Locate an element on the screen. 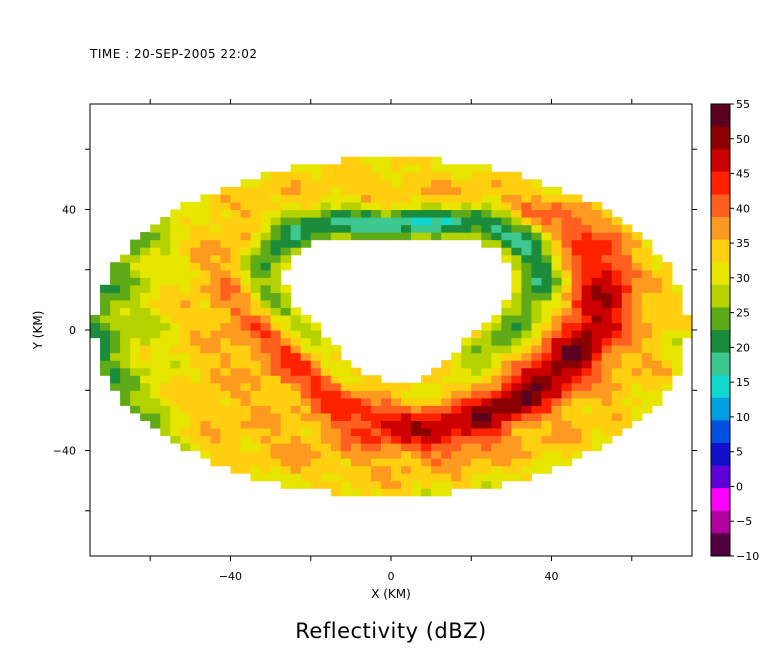 Image resolution: width=768 pixels, height=662 pixels. colorbar-tick-label: 45 is located at coordinates (743, 174).